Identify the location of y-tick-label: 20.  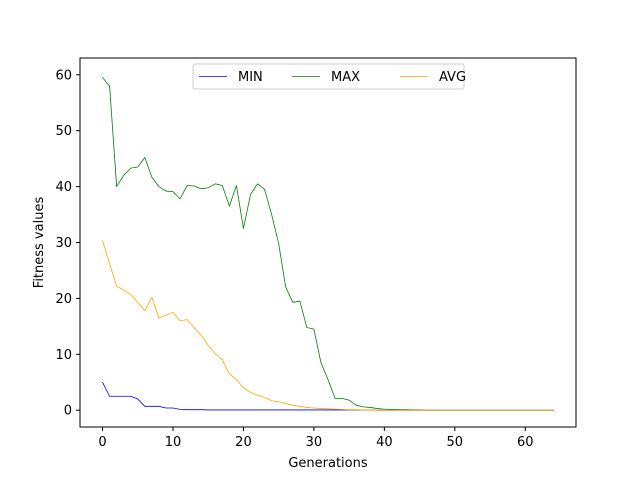
(63, 299).